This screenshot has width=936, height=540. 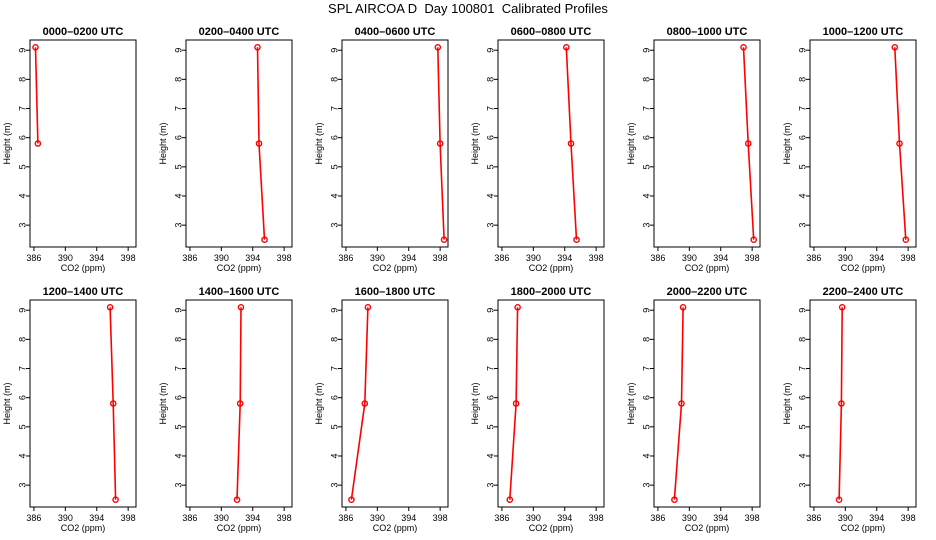 What do you see at coordinates (83, 292) in the screenshot?
I see `panel-title: 1200–1400 UTC` at bounding box center [83, 292].